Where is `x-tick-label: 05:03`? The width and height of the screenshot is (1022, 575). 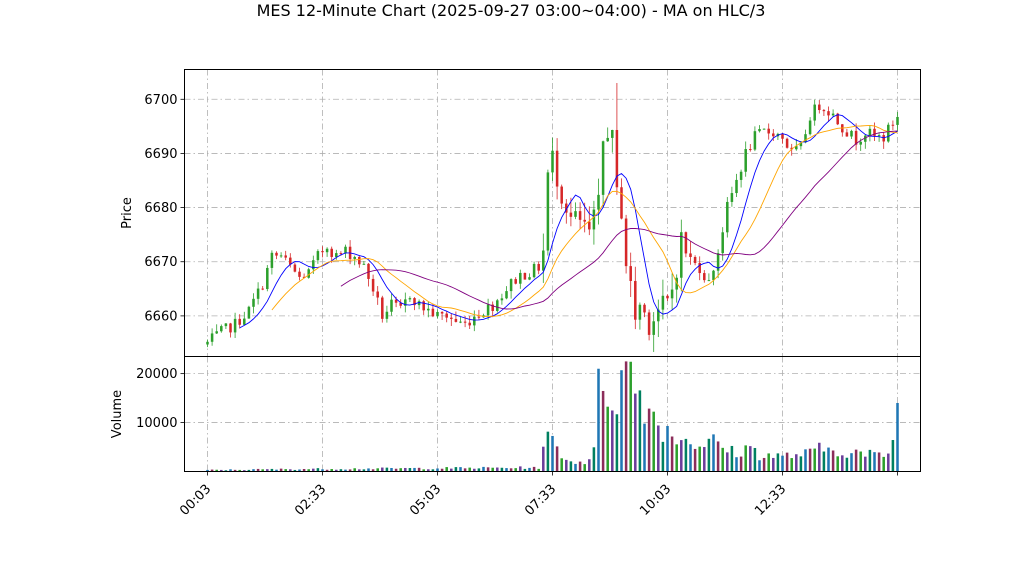
x-tick-label: 05:03 is located at coordinates (425, 500).